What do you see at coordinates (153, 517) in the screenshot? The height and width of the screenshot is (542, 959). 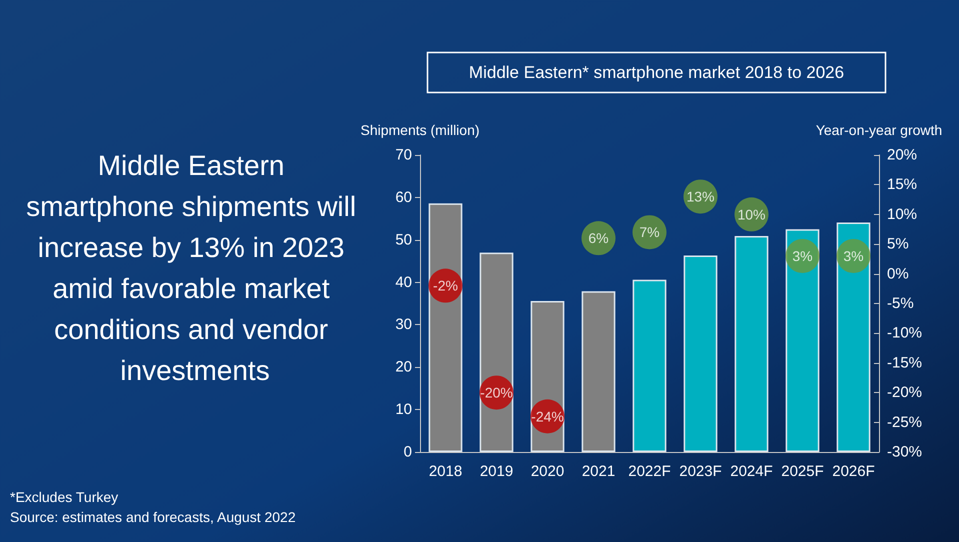 I see `source-note: Source: estimates and forecasts, August 2022` at bounding box center [153, 517].